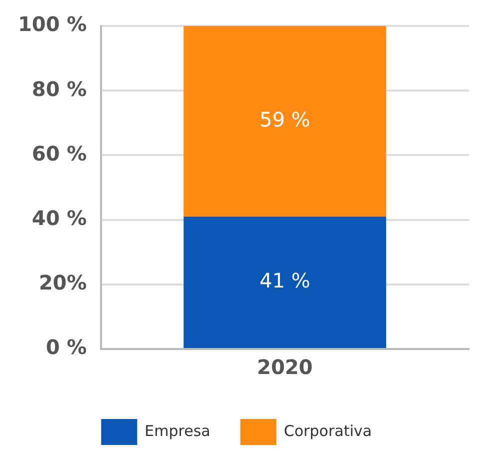  Describe the element at coordinates (66, 347) in the screenshot. I see `y-tick-label: 0 %` at that location.